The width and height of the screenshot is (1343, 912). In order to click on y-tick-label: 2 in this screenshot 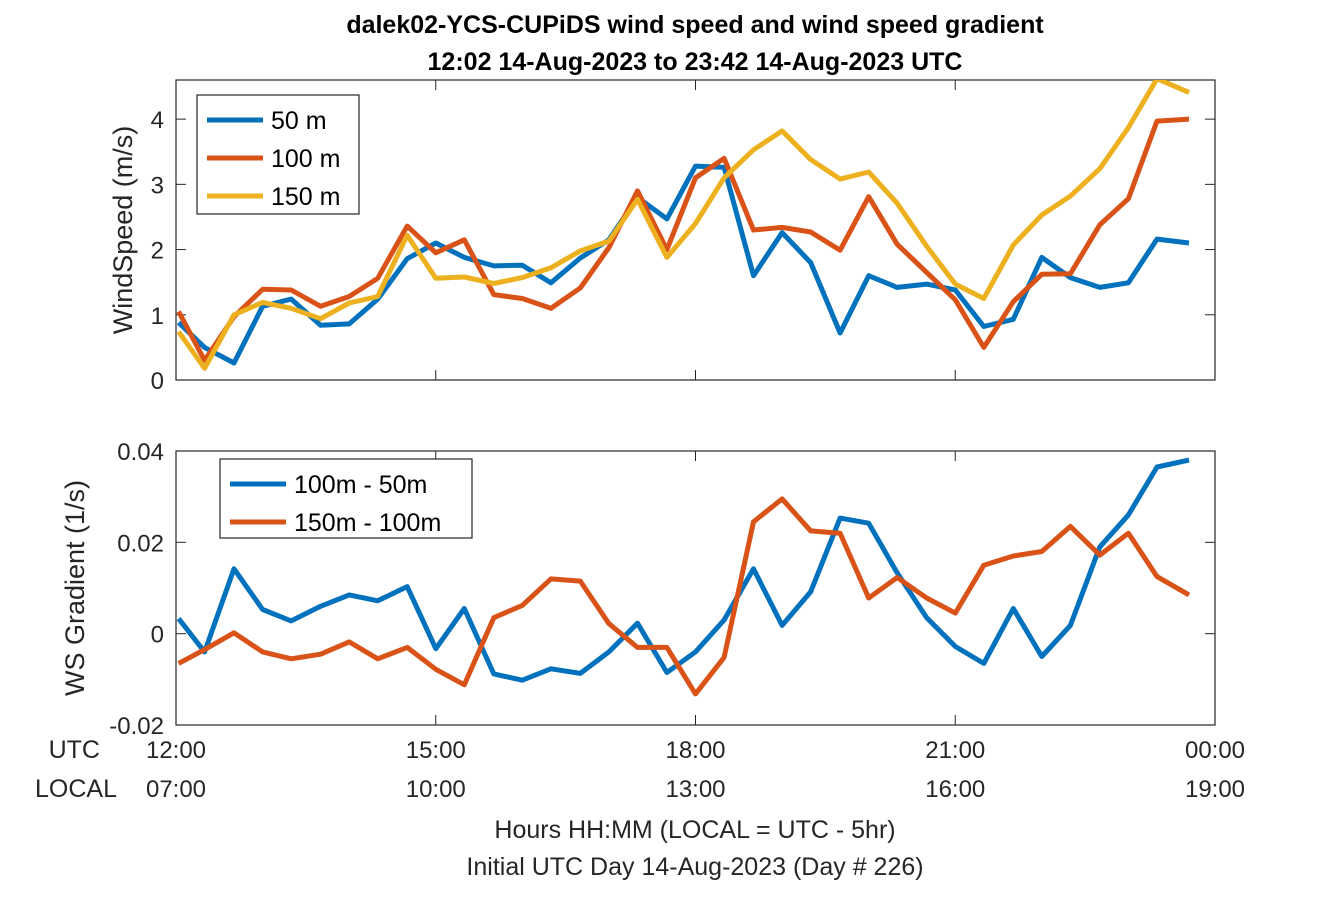, I will do `click(157, 251)`.